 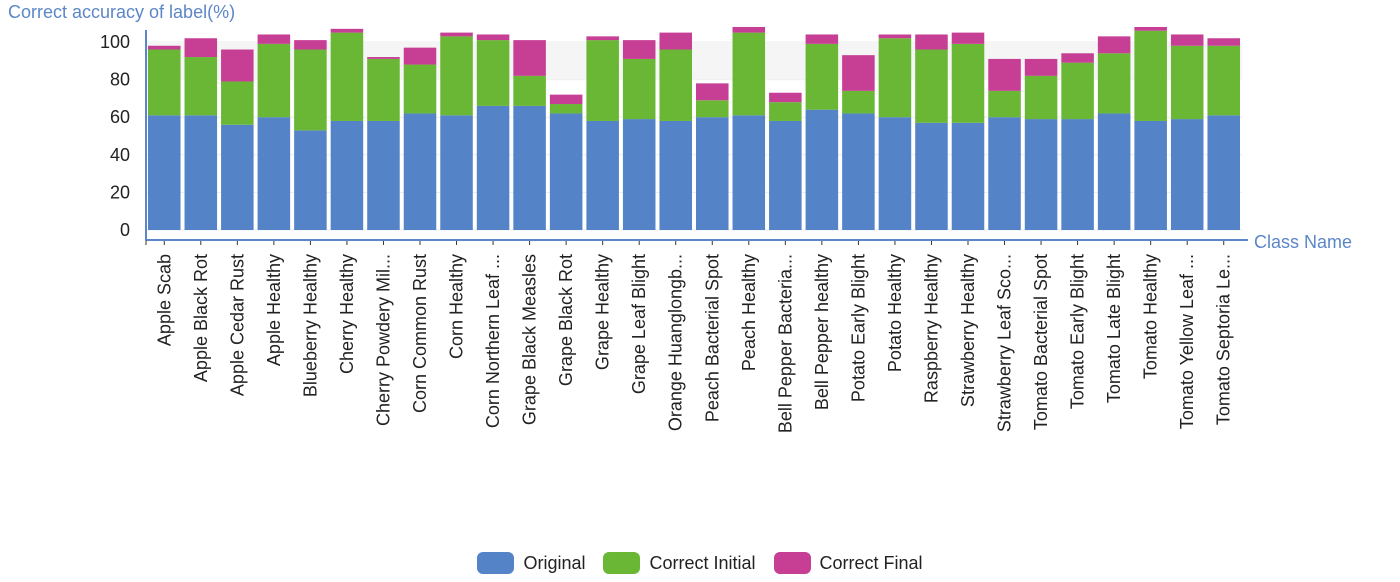 I want to click on y-tick-label: 80, so click(x=120, y=80).